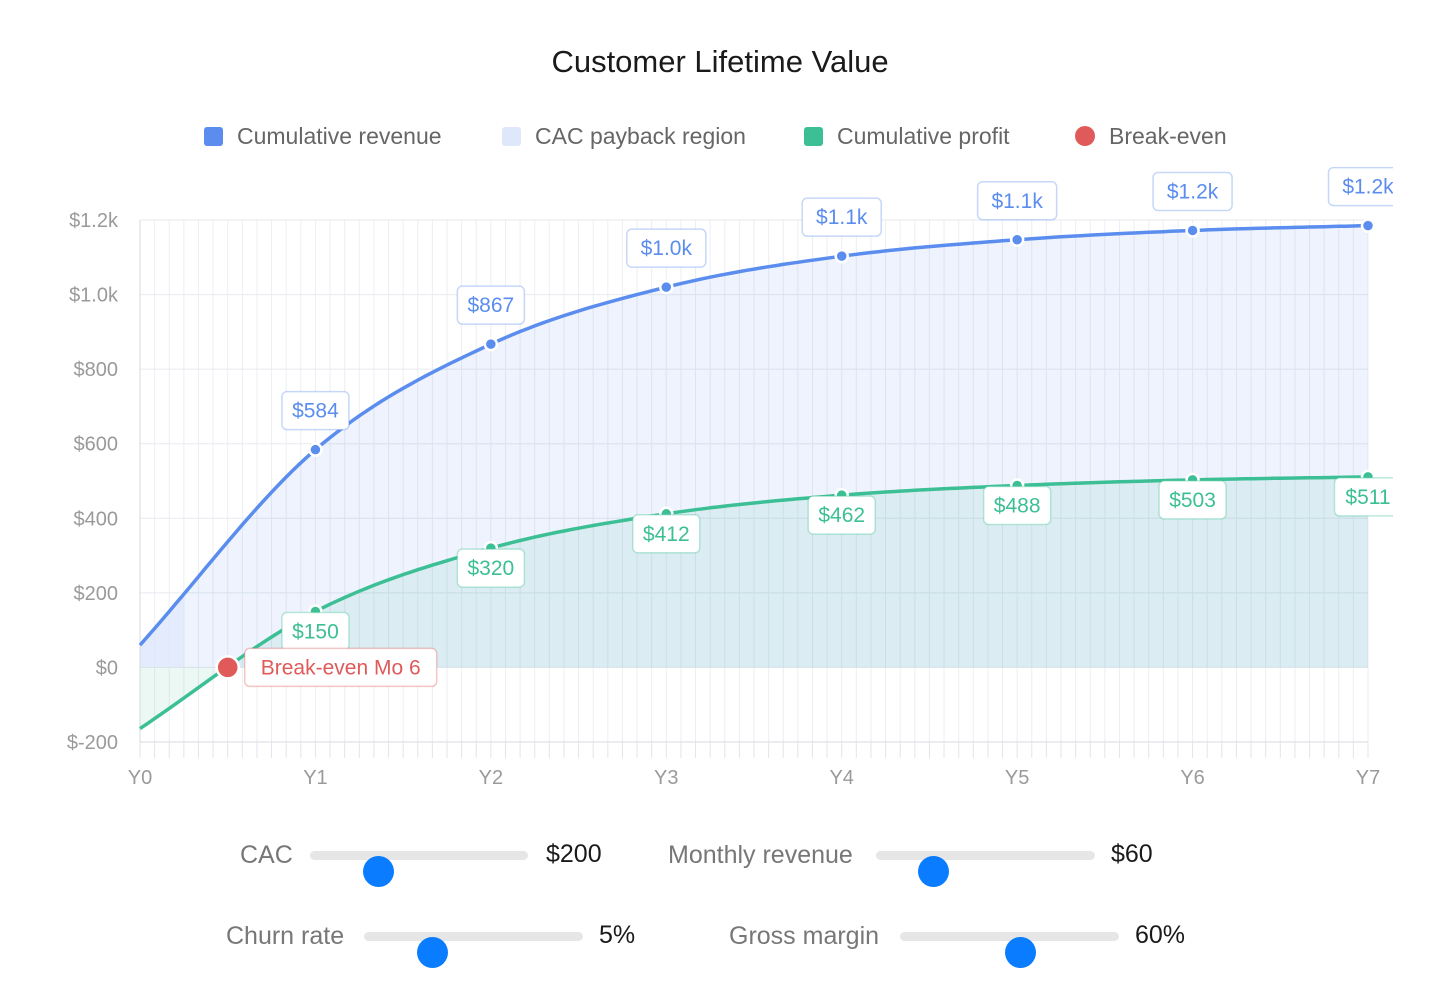  I want to click on profit-data-label-group: $320, so click(491, 568).